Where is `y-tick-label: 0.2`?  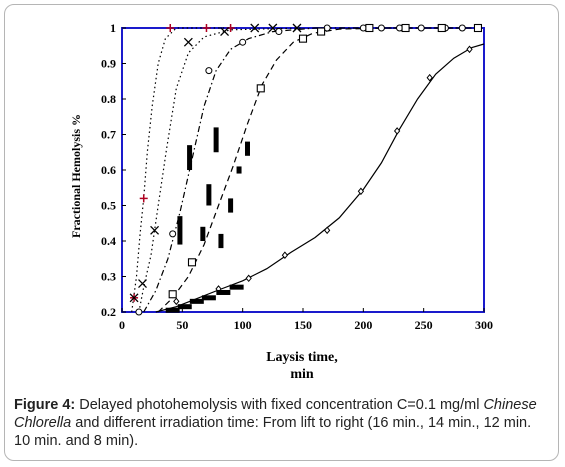
y-tick-label: 0.2 is located at coordinates (108, 312).